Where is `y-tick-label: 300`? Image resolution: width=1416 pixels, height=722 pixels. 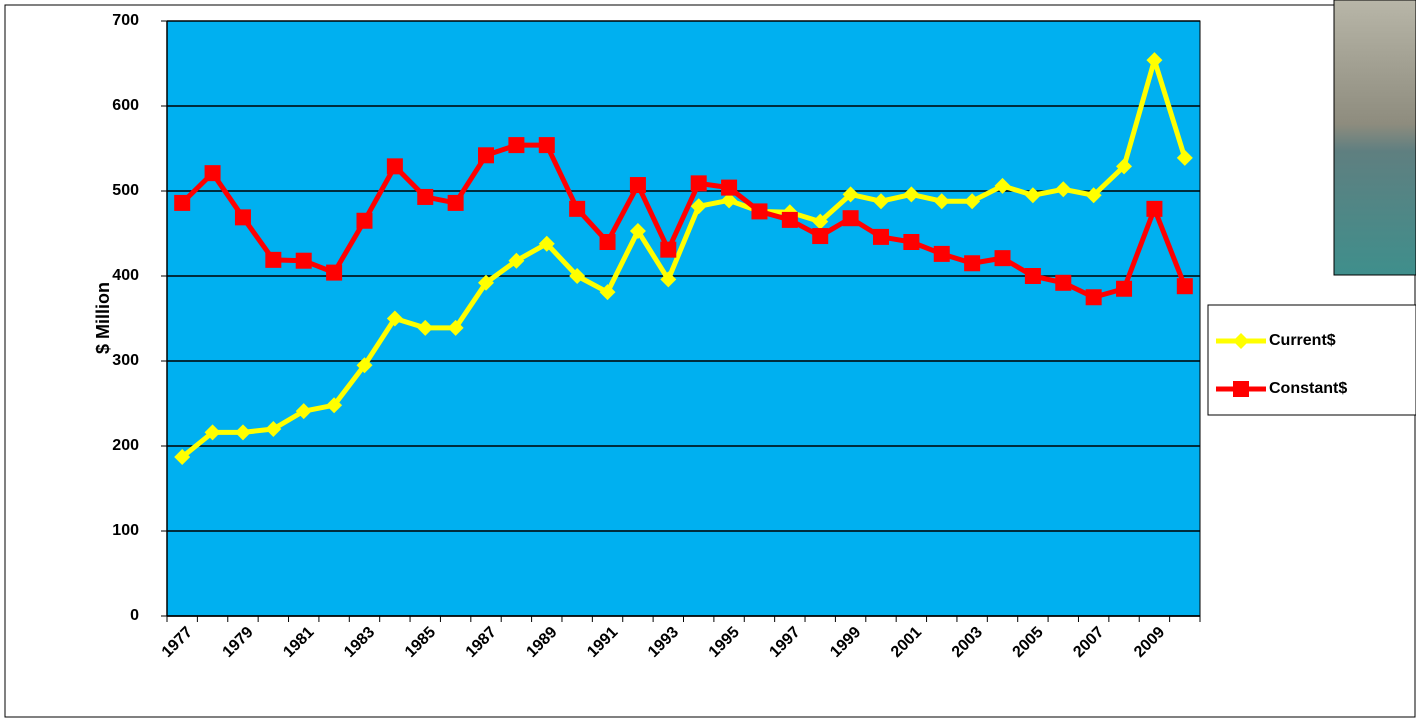 y-tick-label: 300 is located at coordinates (125, 360).